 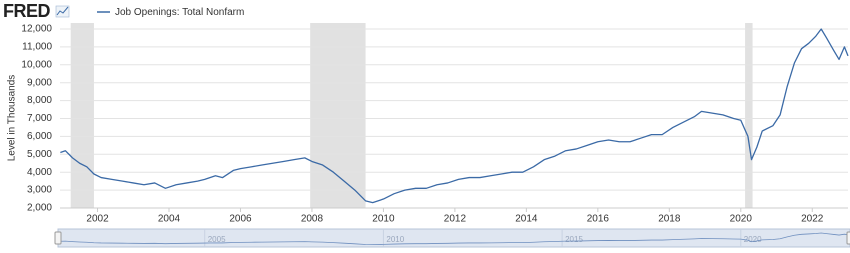 I want to click on x-tick-label: 2010, so click(x=383, y=219).